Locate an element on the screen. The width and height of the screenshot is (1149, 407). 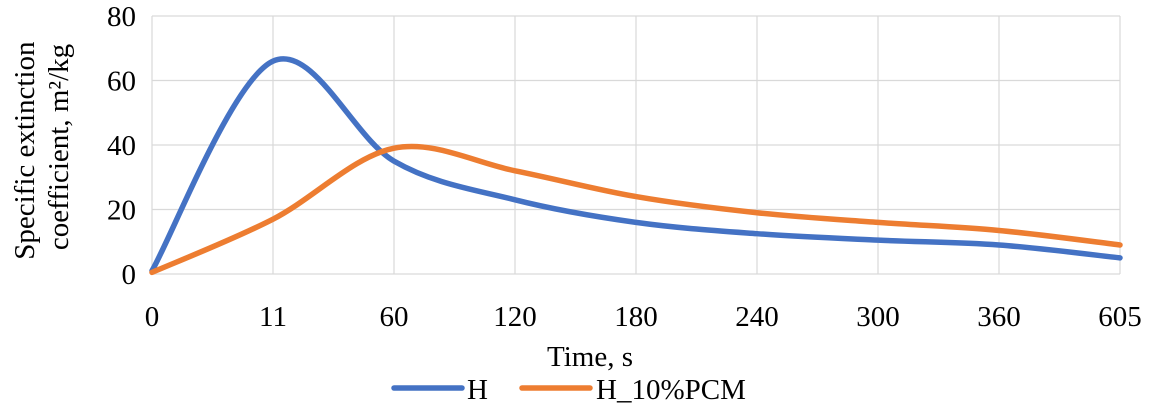
x-axis-ticks: 0 11 60 120 180 240 300 360 605 is located at coordinates (643, 317).